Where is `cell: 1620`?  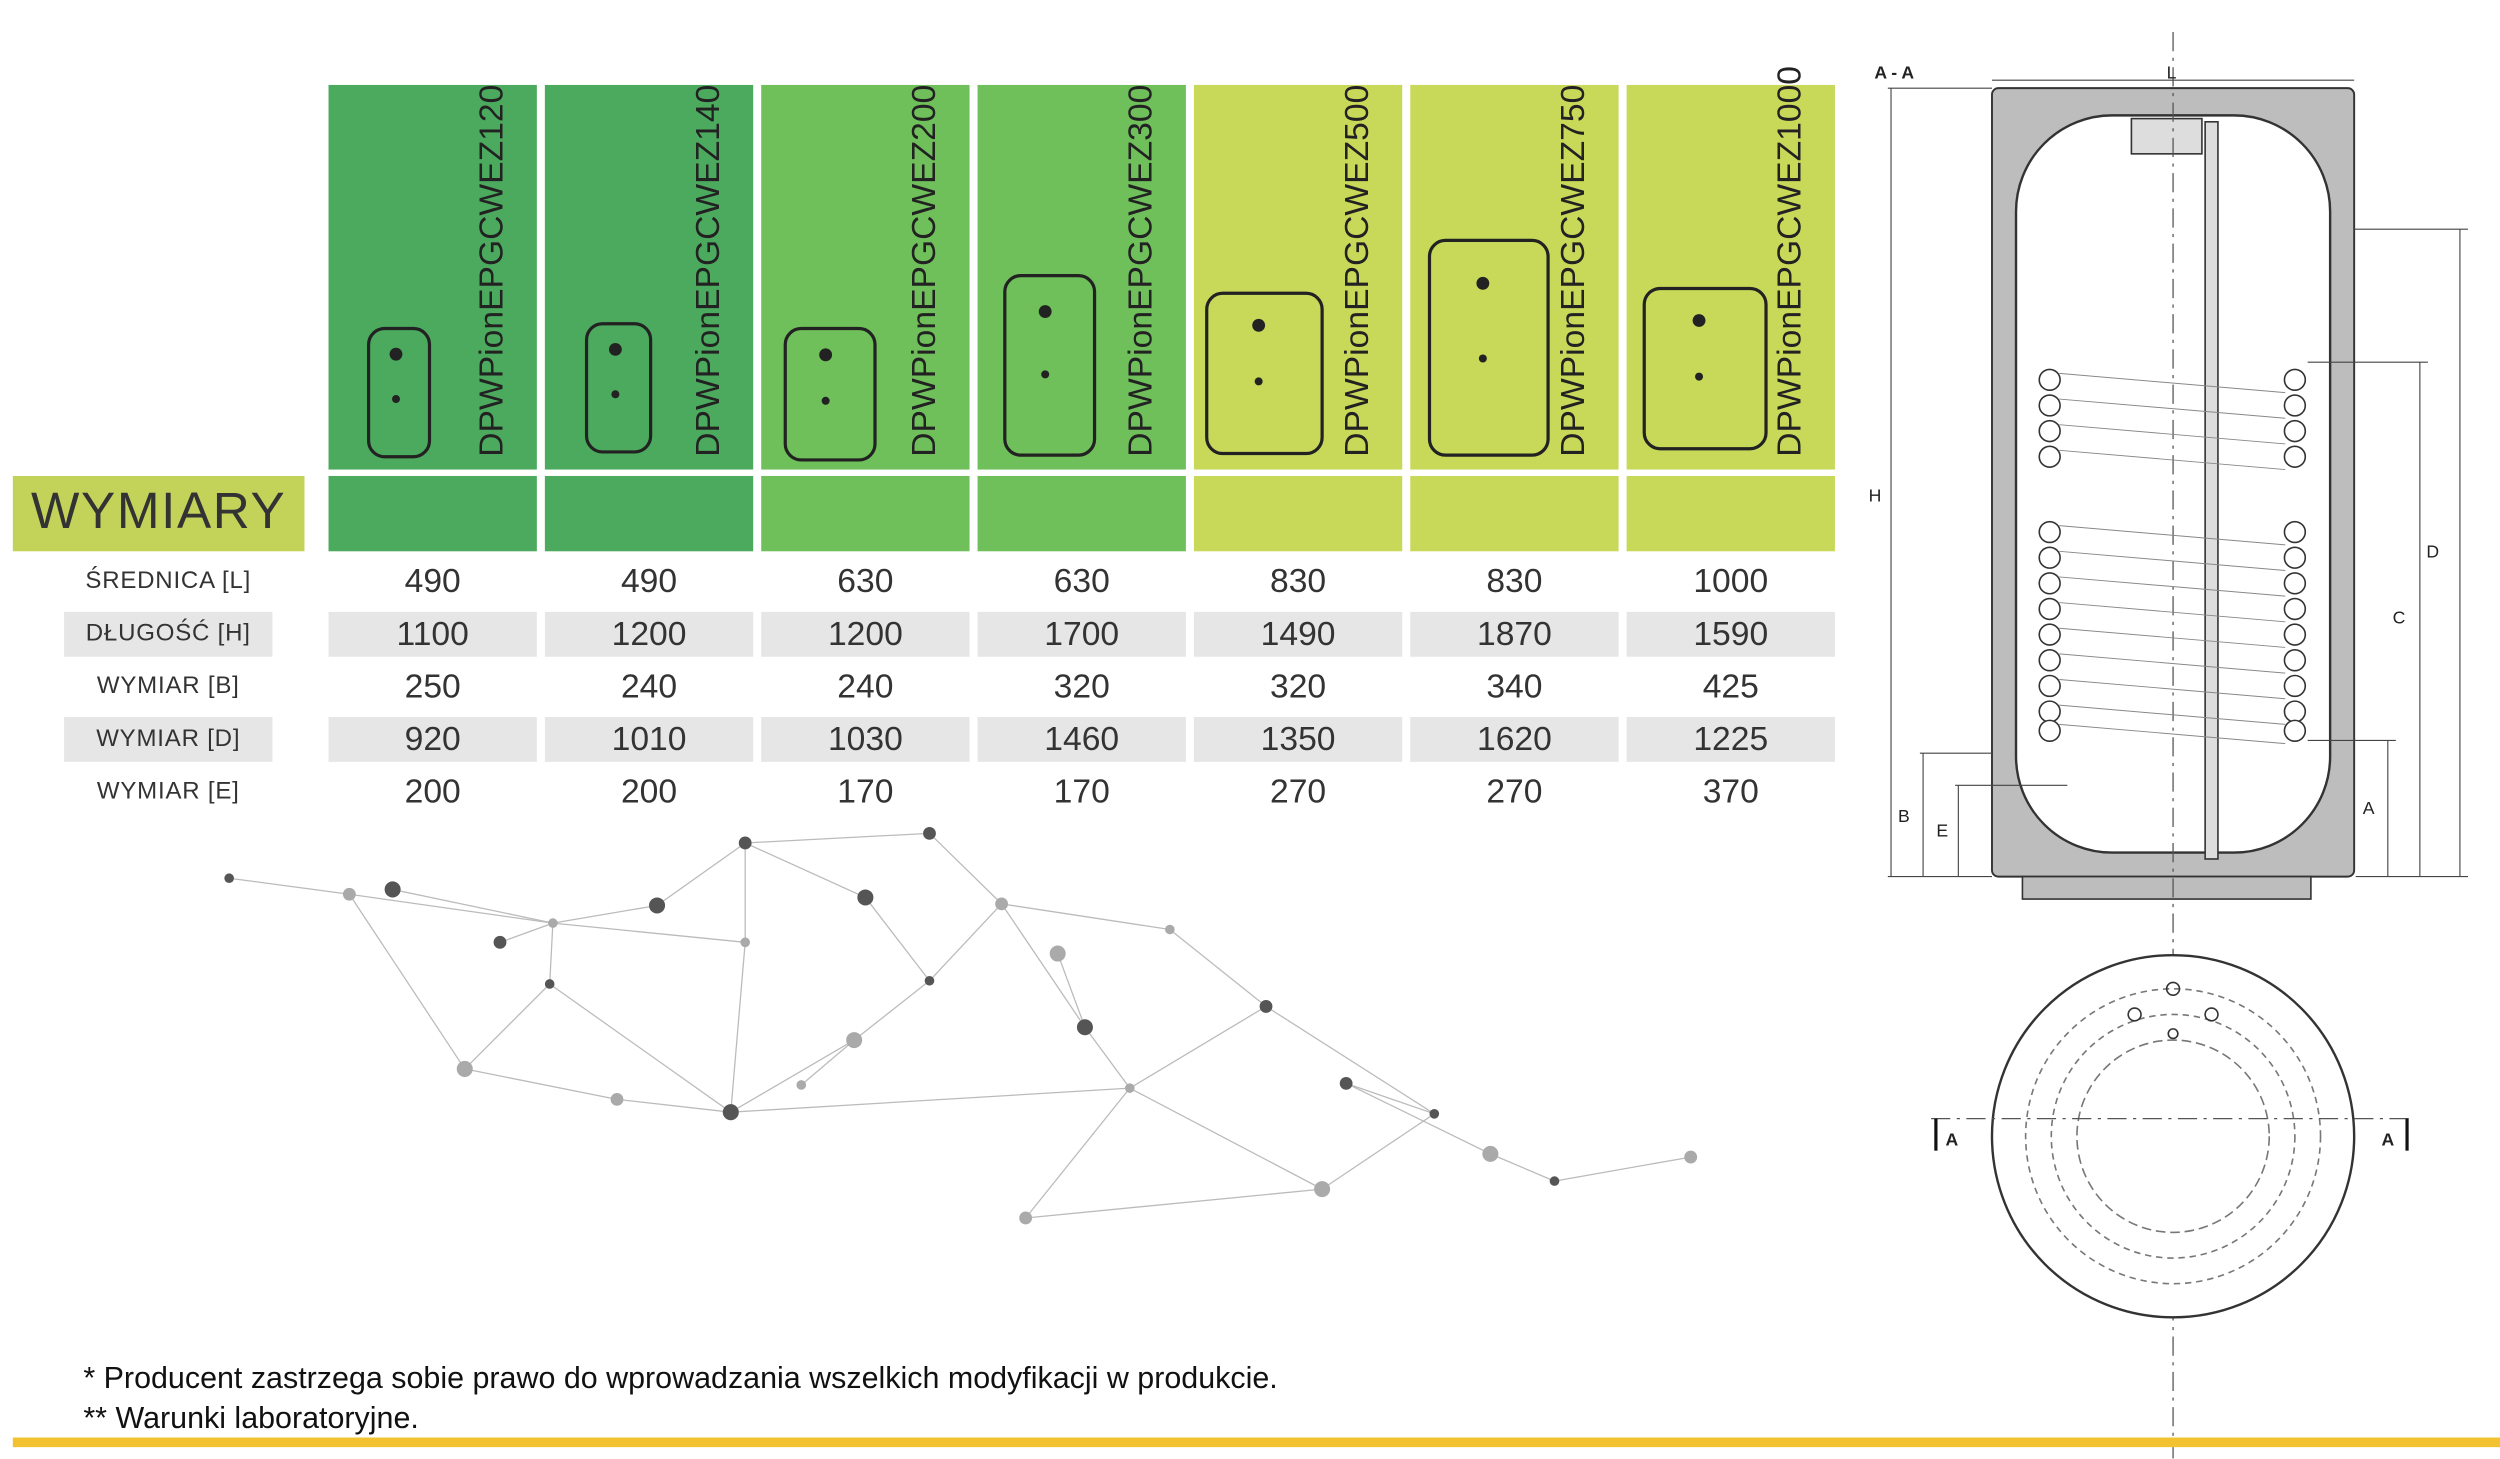
cell: 1620 is located at coordinates (1514, 739).